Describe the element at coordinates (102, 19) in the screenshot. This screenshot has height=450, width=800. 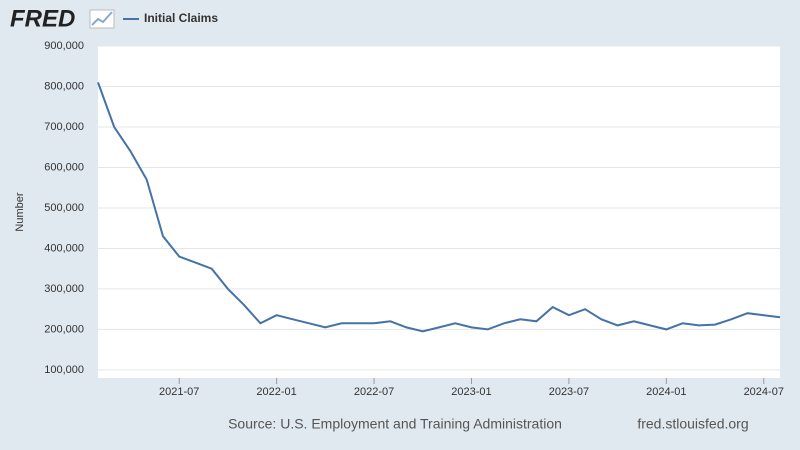
I see `logo-icon` at that location.